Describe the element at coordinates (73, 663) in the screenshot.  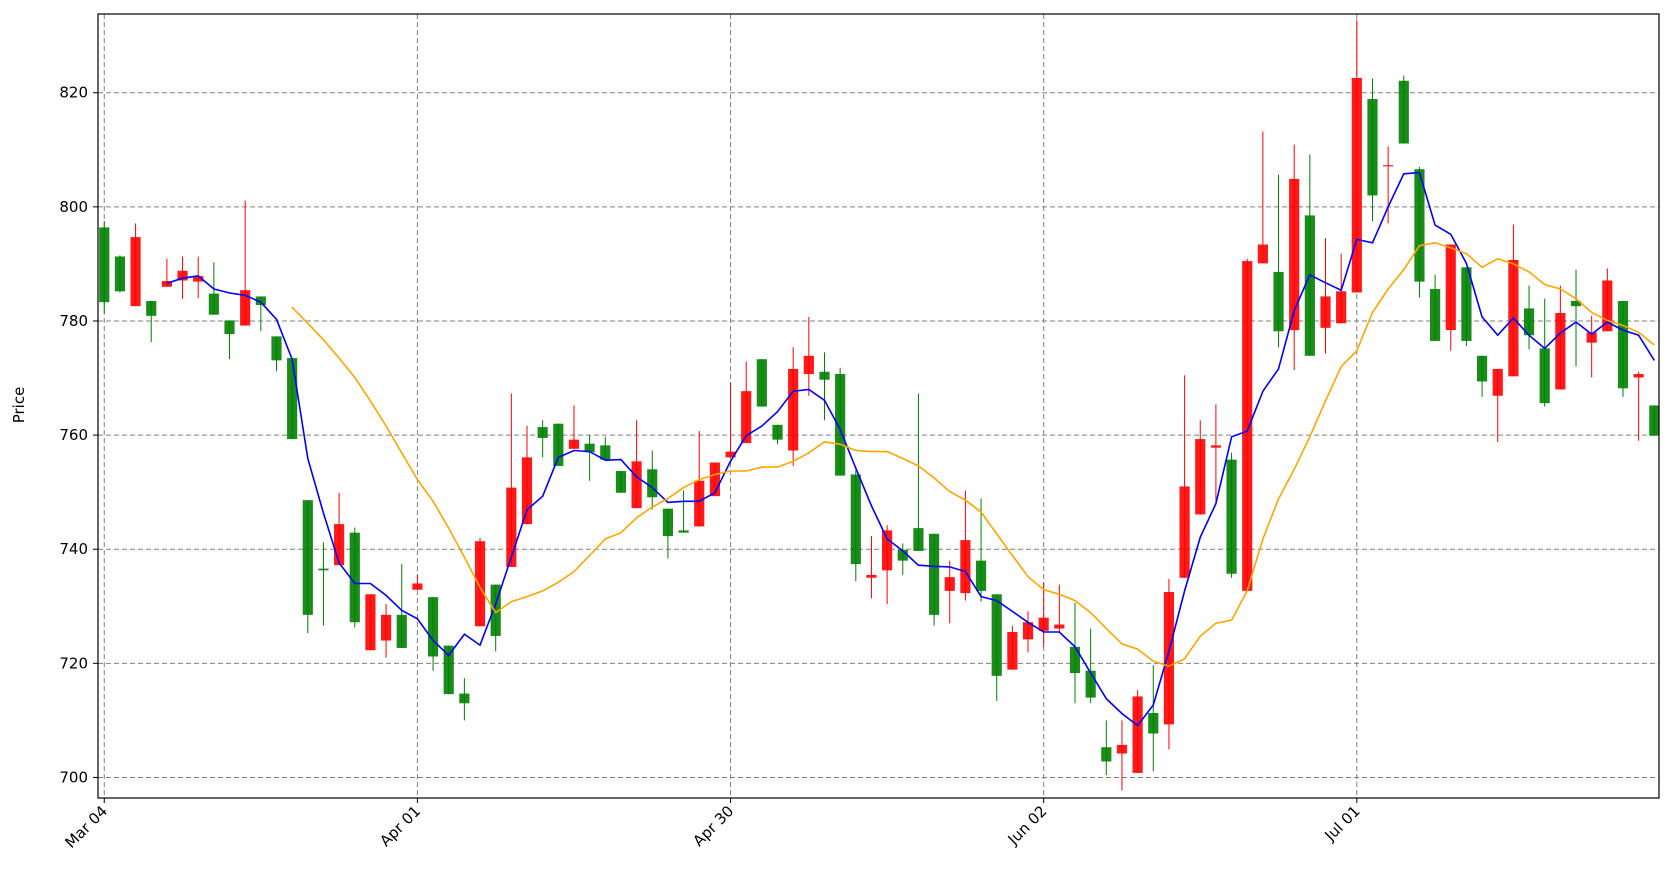
I see `y-tick-label: 720` at that location.